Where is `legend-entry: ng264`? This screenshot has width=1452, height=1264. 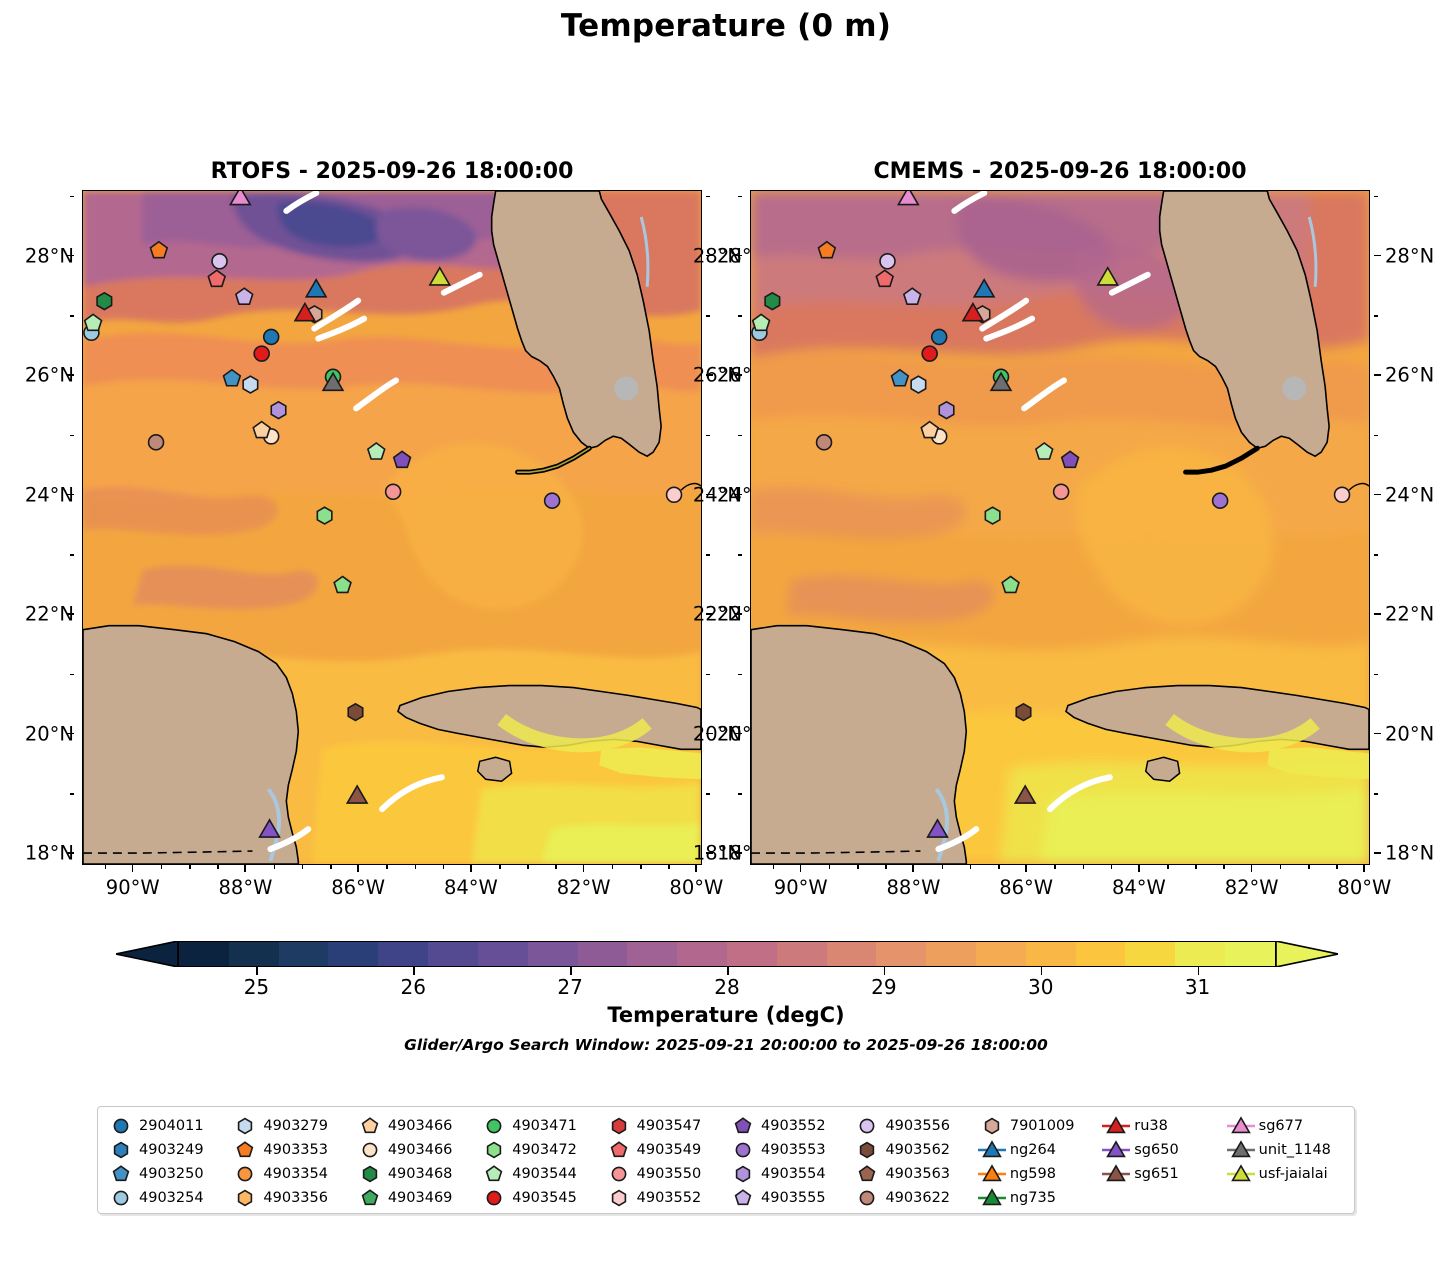 legend-entry: ng264 is located at coordinates (1039, 1149).